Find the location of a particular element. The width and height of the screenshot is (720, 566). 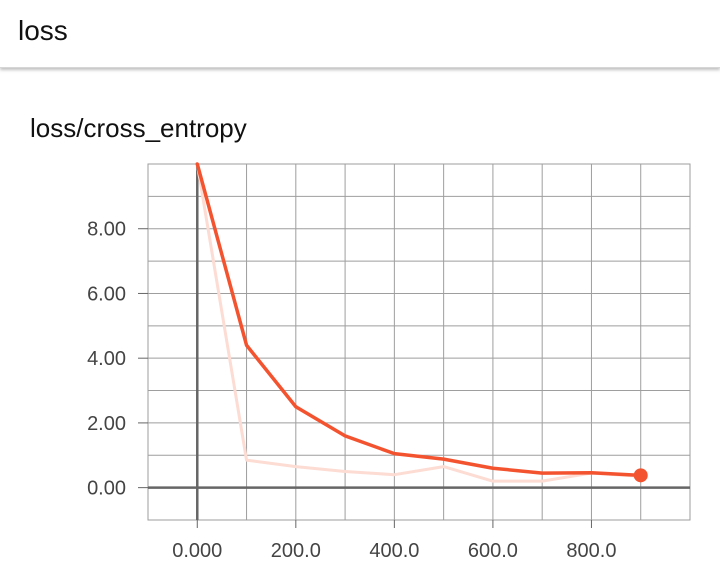

x-tick-label: 800.0 is located at coordinates (591, 551).